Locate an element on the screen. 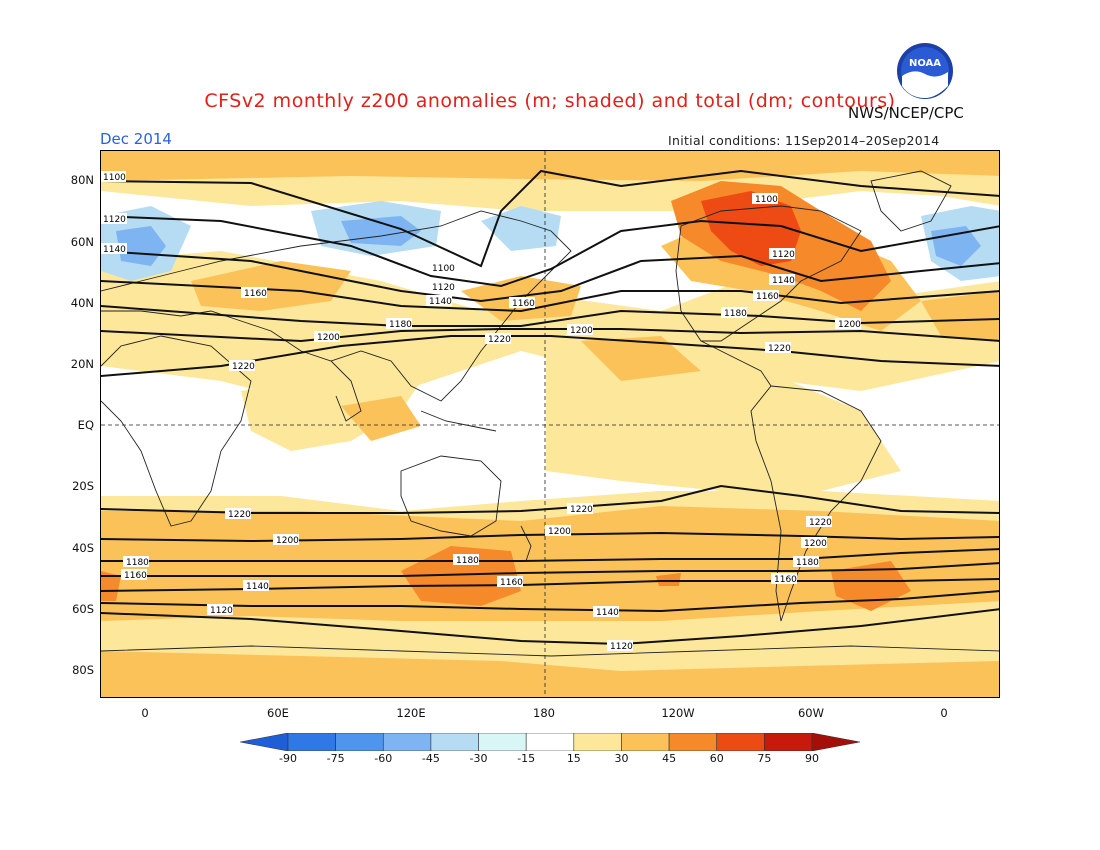  contour-label-1180: 1180 is located at coordinates (399, 324).